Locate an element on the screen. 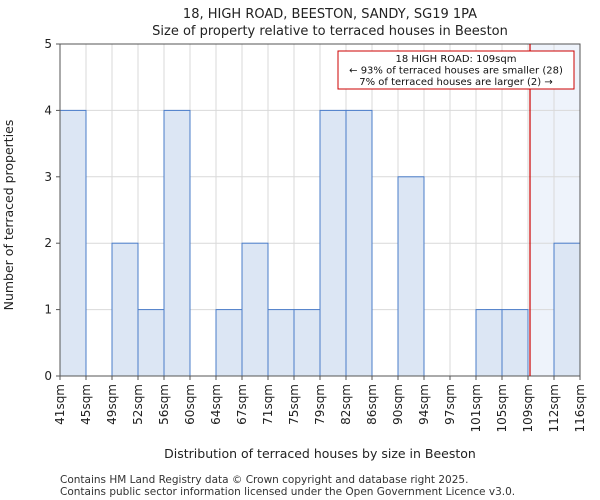  annotation-box is located at coordinates (456, 70).